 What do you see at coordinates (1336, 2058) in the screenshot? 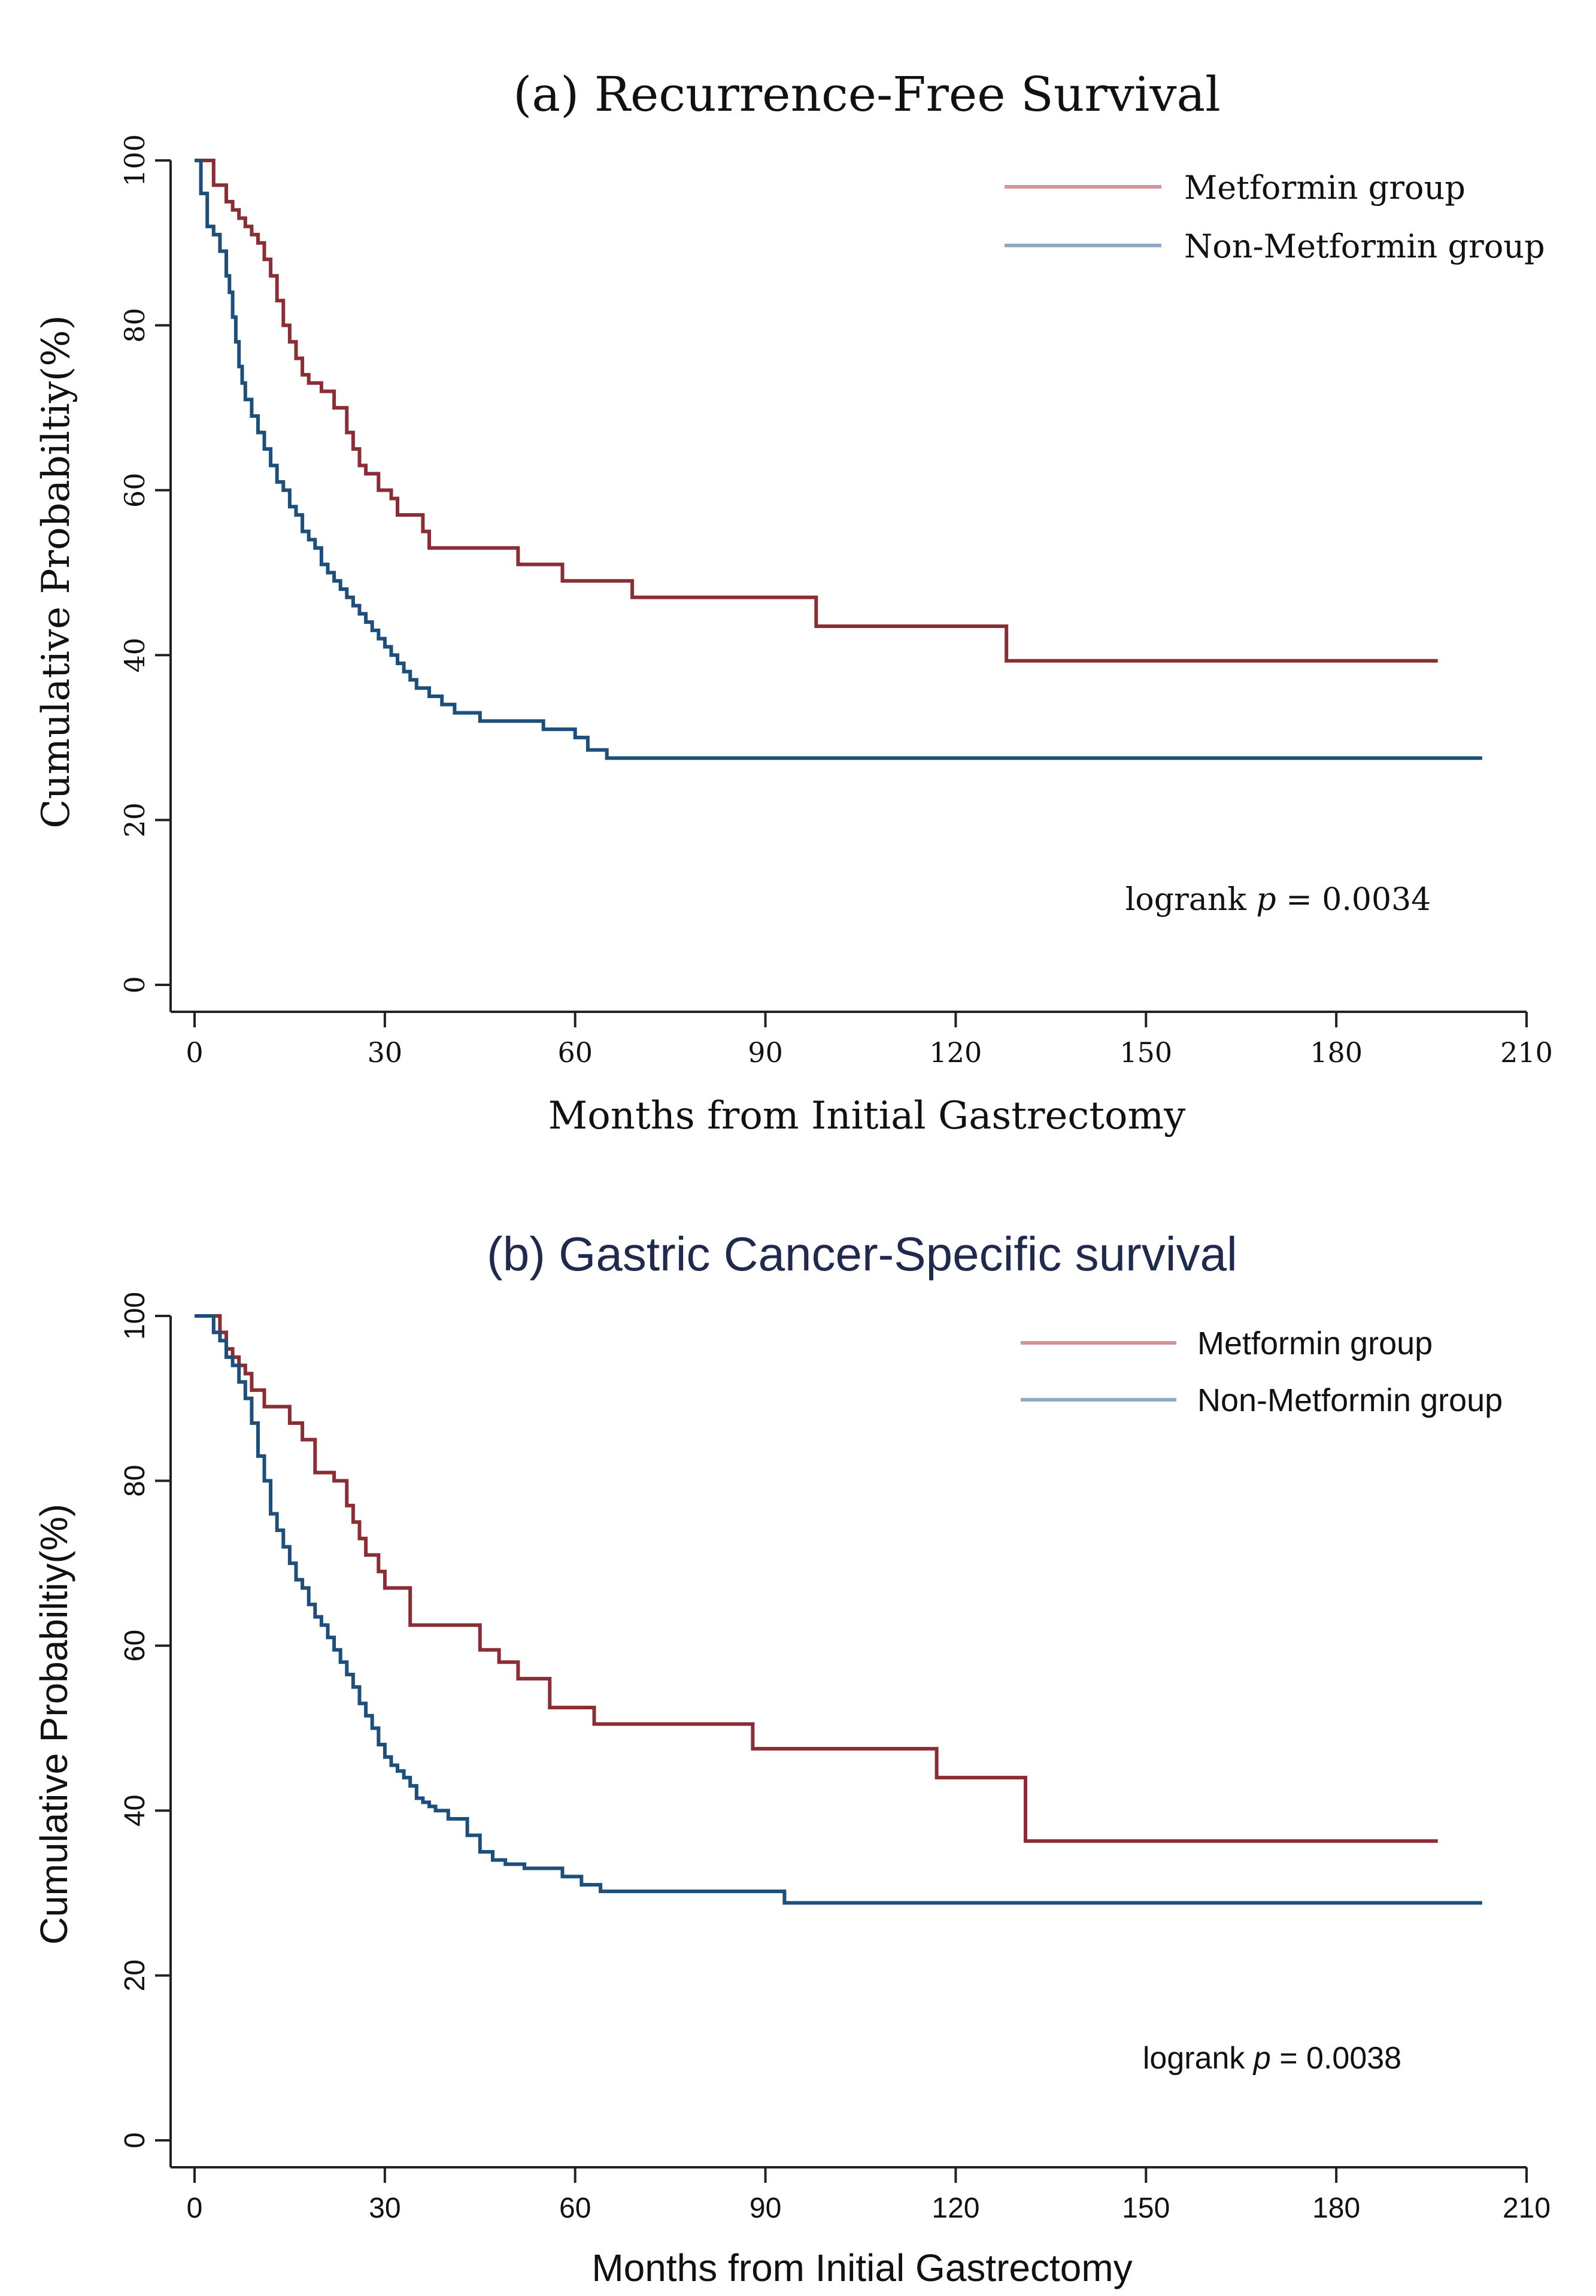
I see `logrank-value: = 0.0038` at bounding box center [1336, 2058].